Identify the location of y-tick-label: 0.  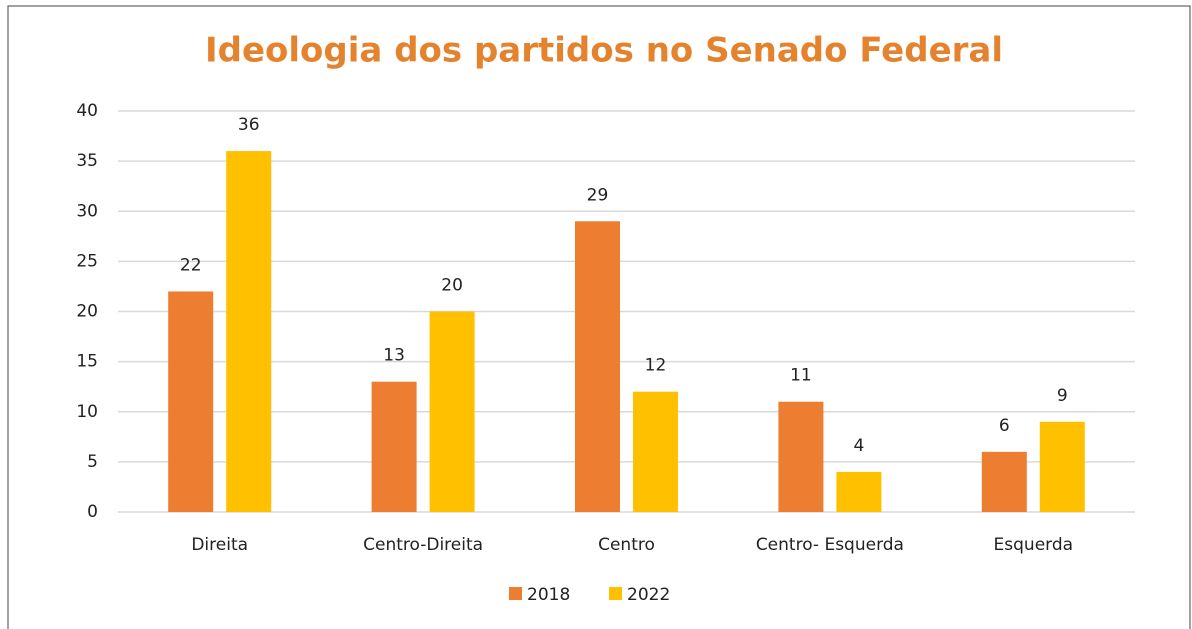
(92, 512).